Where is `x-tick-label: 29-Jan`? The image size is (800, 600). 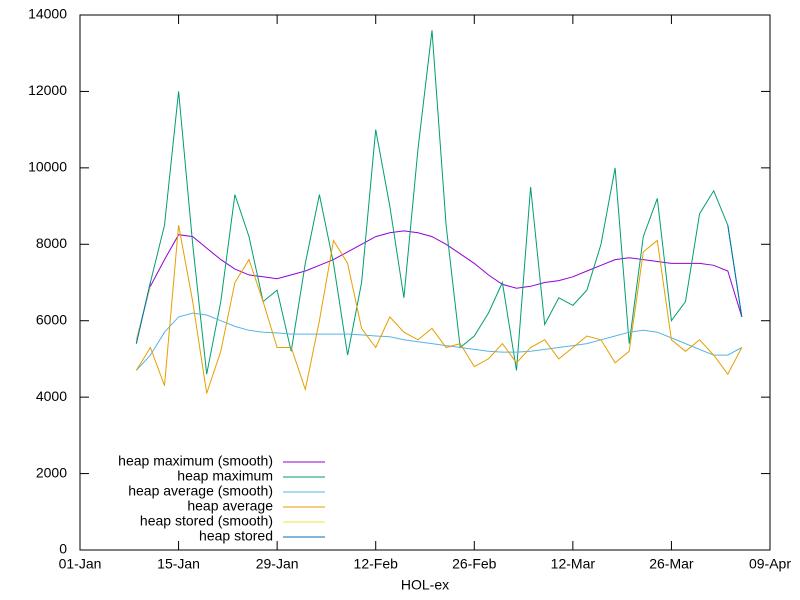 x-tick-label: 29-Jan is located at coordinates (277, 564).